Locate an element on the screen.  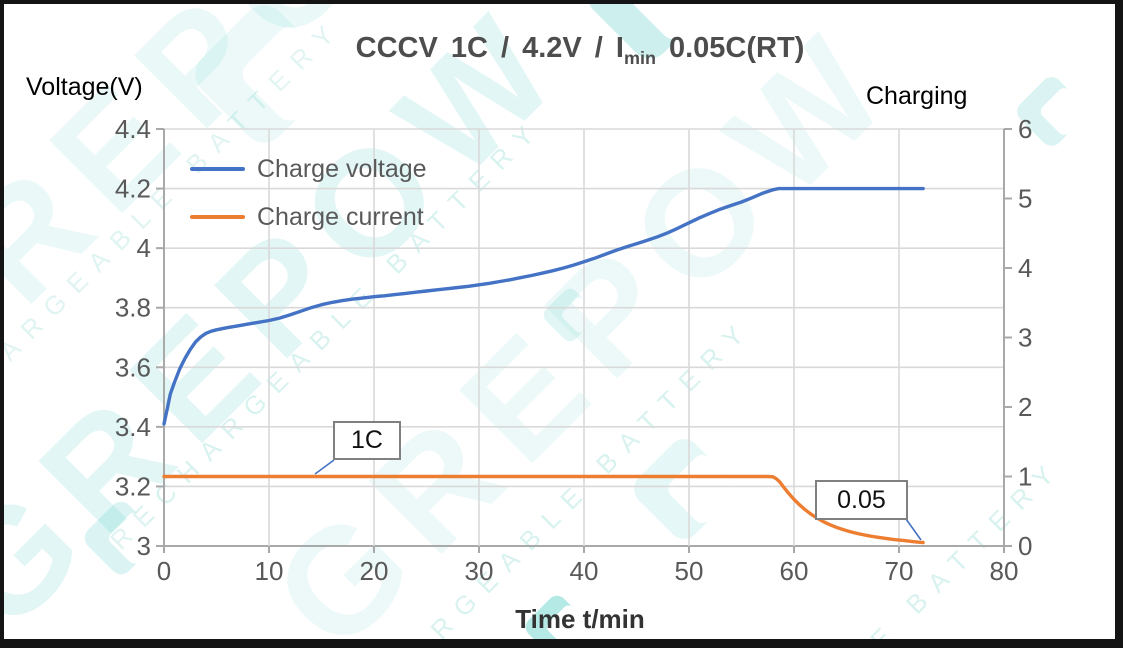
legend-item-current: Charge current is located at coordinates (308, 217).